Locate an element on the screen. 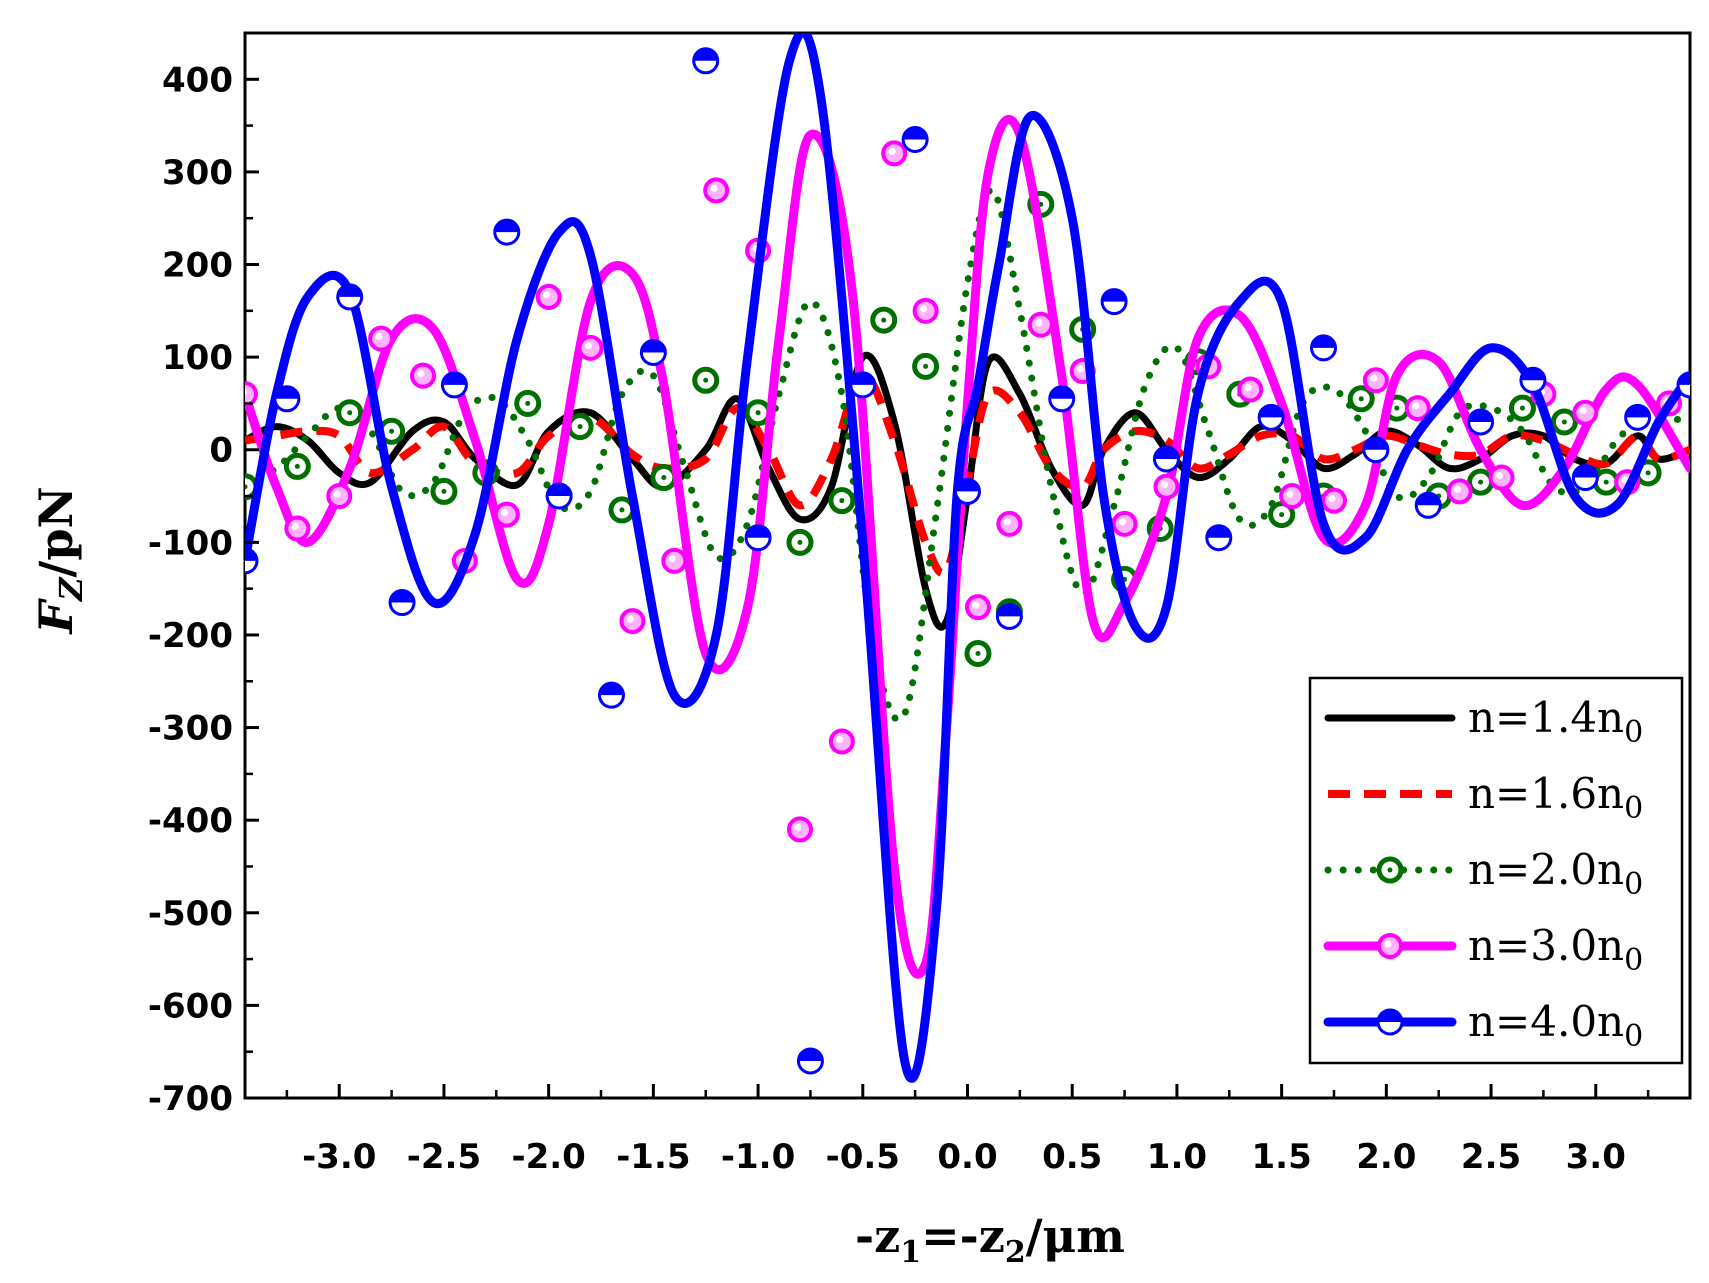  x-axis-title-unit: /μm is located at coordinates (1075, 1236).